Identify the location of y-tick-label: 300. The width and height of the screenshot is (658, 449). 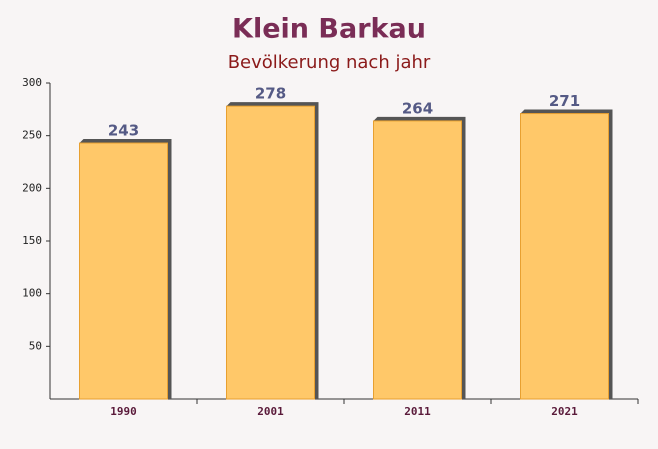
(32, 82).